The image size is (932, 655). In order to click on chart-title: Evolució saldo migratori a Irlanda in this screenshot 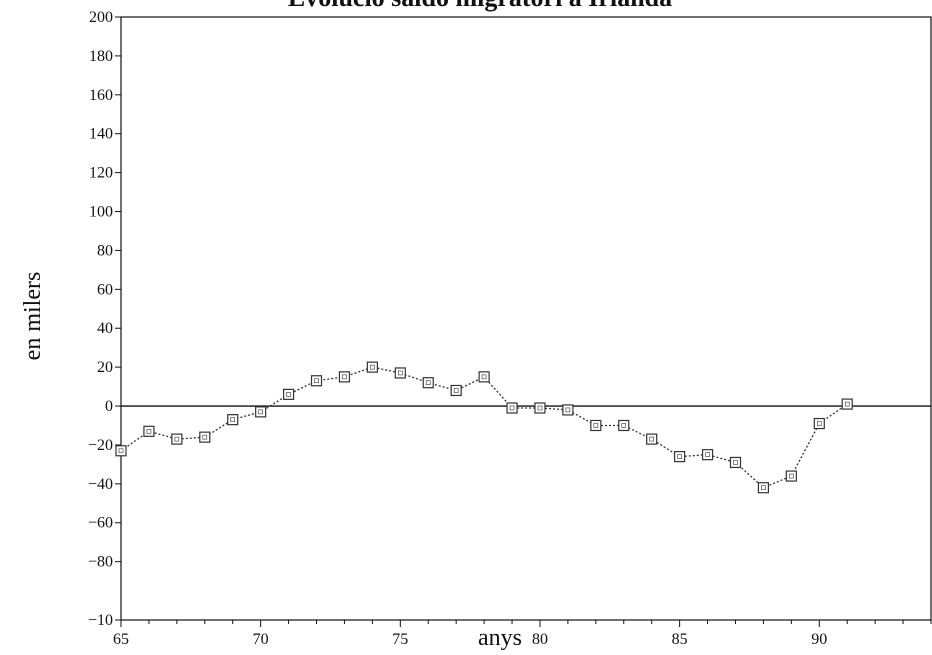, I will do `click(480, 6)`.